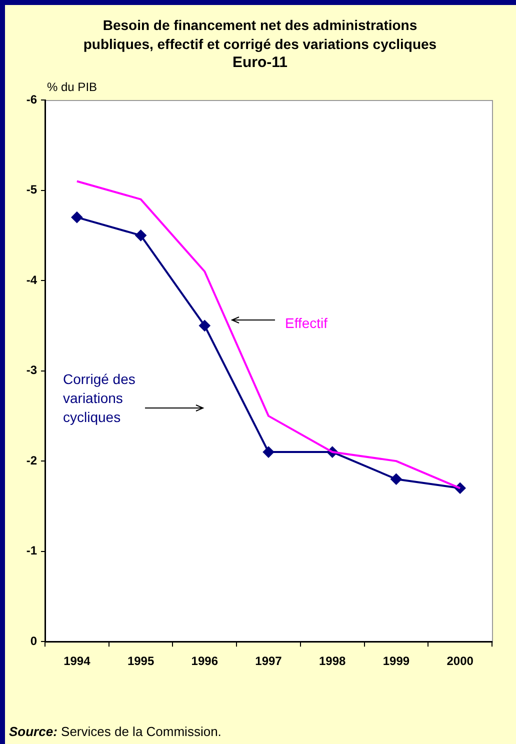  What do you see at coordinates (32, 460) in the screenshot?
I see `y-tick-label: -2` at bounding box center [32, 460].